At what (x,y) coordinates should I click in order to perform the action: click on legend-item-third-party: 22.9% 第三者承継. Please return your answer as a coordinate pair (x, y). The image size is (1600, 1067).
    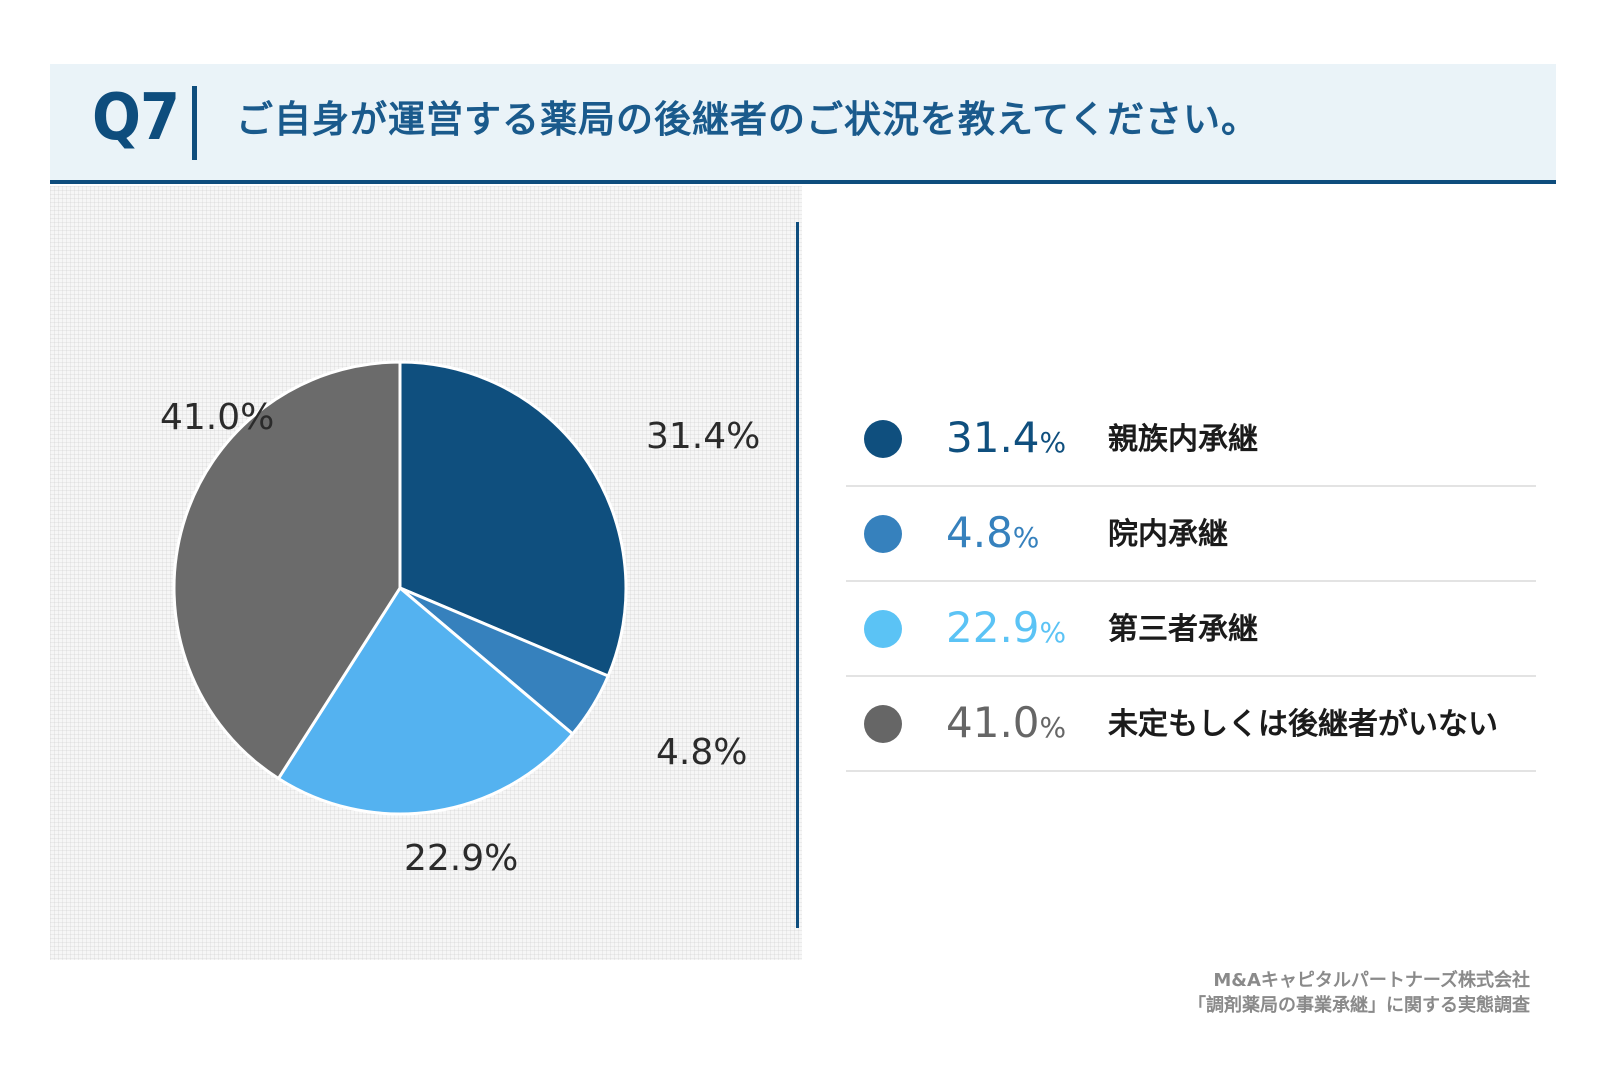
    Looking at the image, I should click on (1191, 629).